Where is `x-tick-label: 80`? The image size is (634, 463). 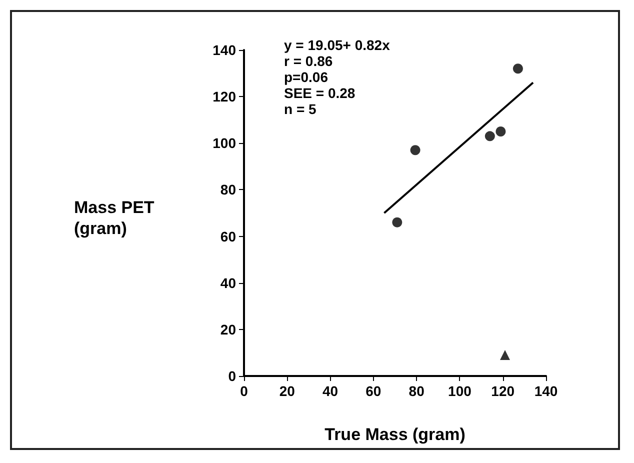 x-tick-label: 80 is located at coordinates (416, 391).